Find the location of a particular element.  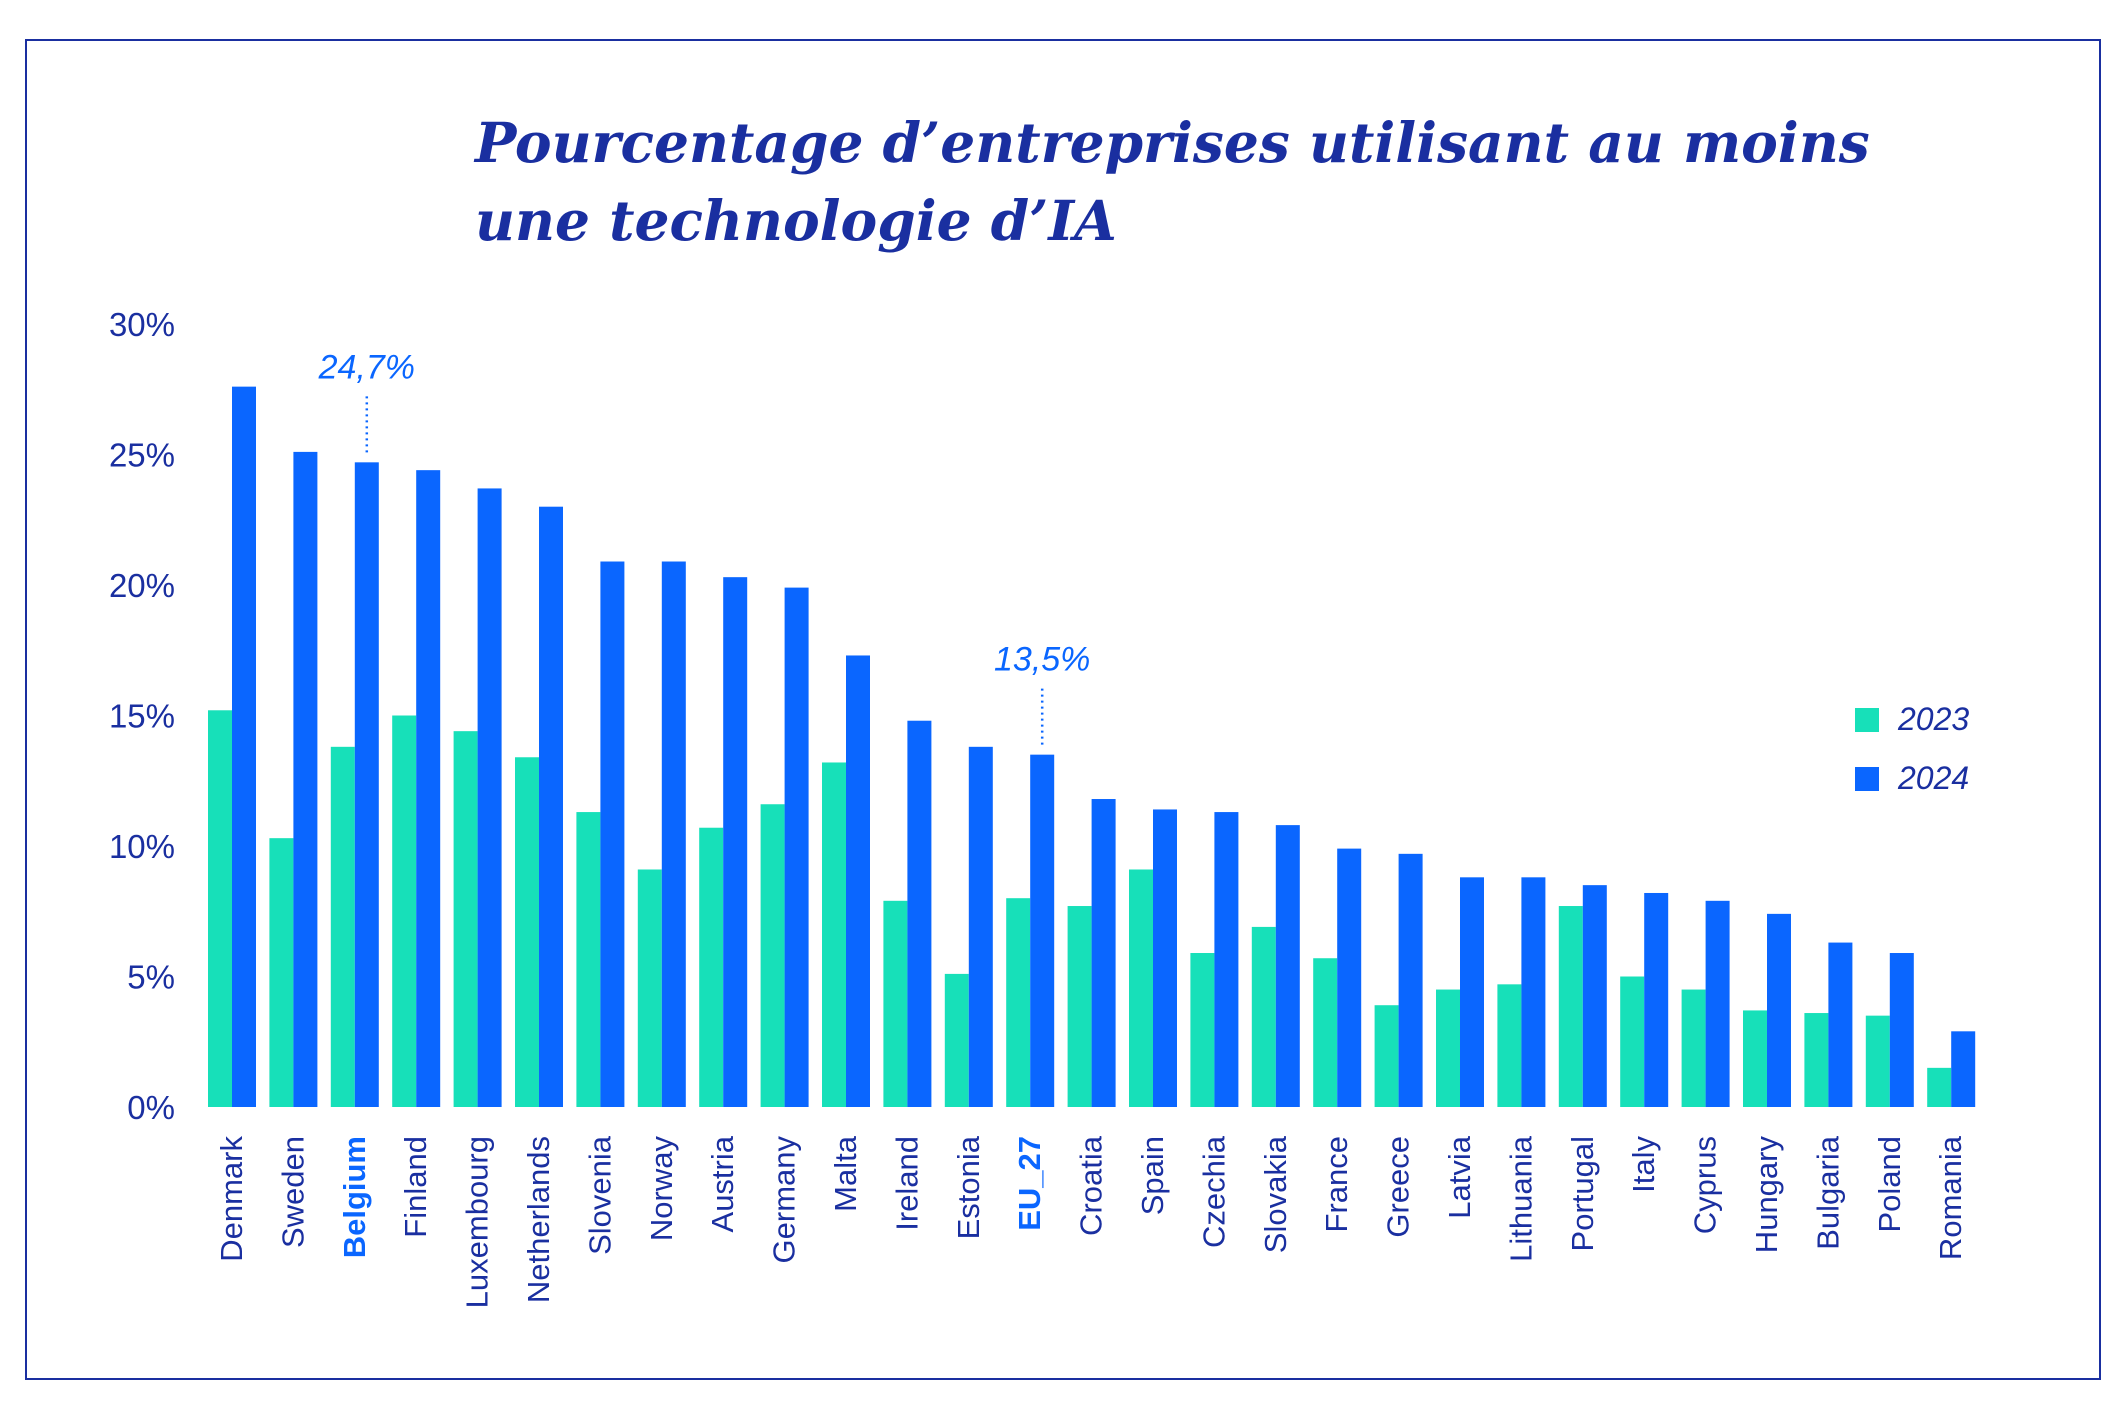

bar-2023-bulgaria is located at coordinates (1816, 1060).